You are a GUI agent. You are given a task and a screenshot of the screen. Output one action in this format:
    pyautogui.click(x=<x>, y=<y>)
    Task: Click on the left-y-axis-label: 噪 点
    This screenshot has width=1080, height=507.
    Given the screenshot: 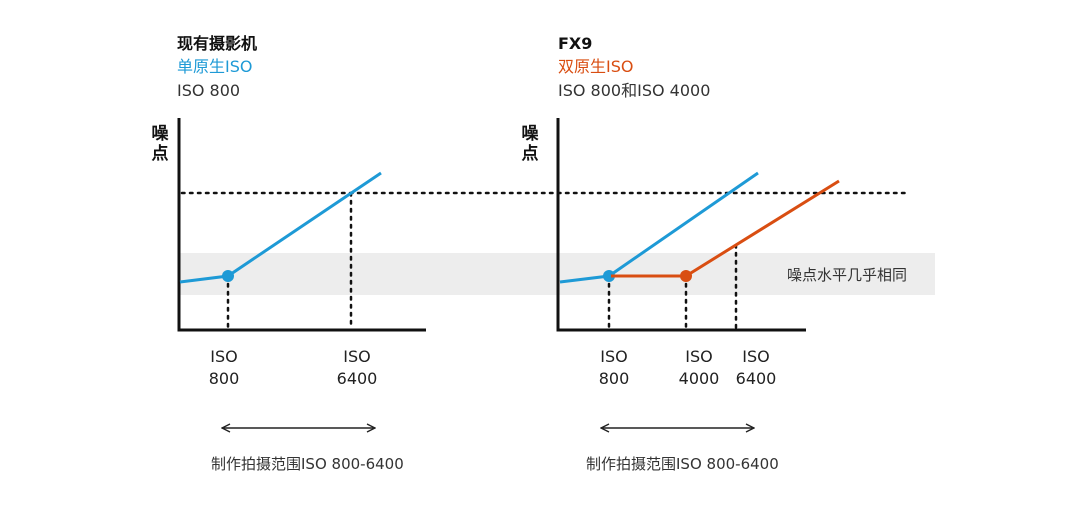 What is the action you would take?
    pyautogui.click(x=160, y=144)
    